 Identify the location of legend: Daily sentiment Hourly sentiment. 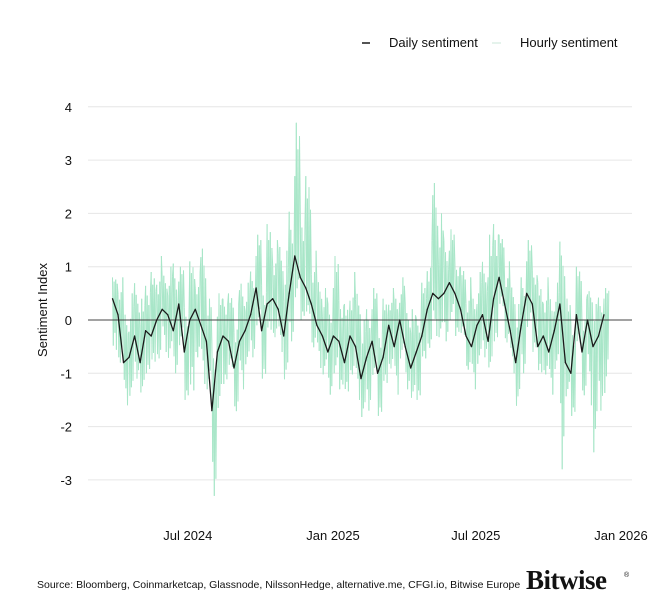
(490, 42).